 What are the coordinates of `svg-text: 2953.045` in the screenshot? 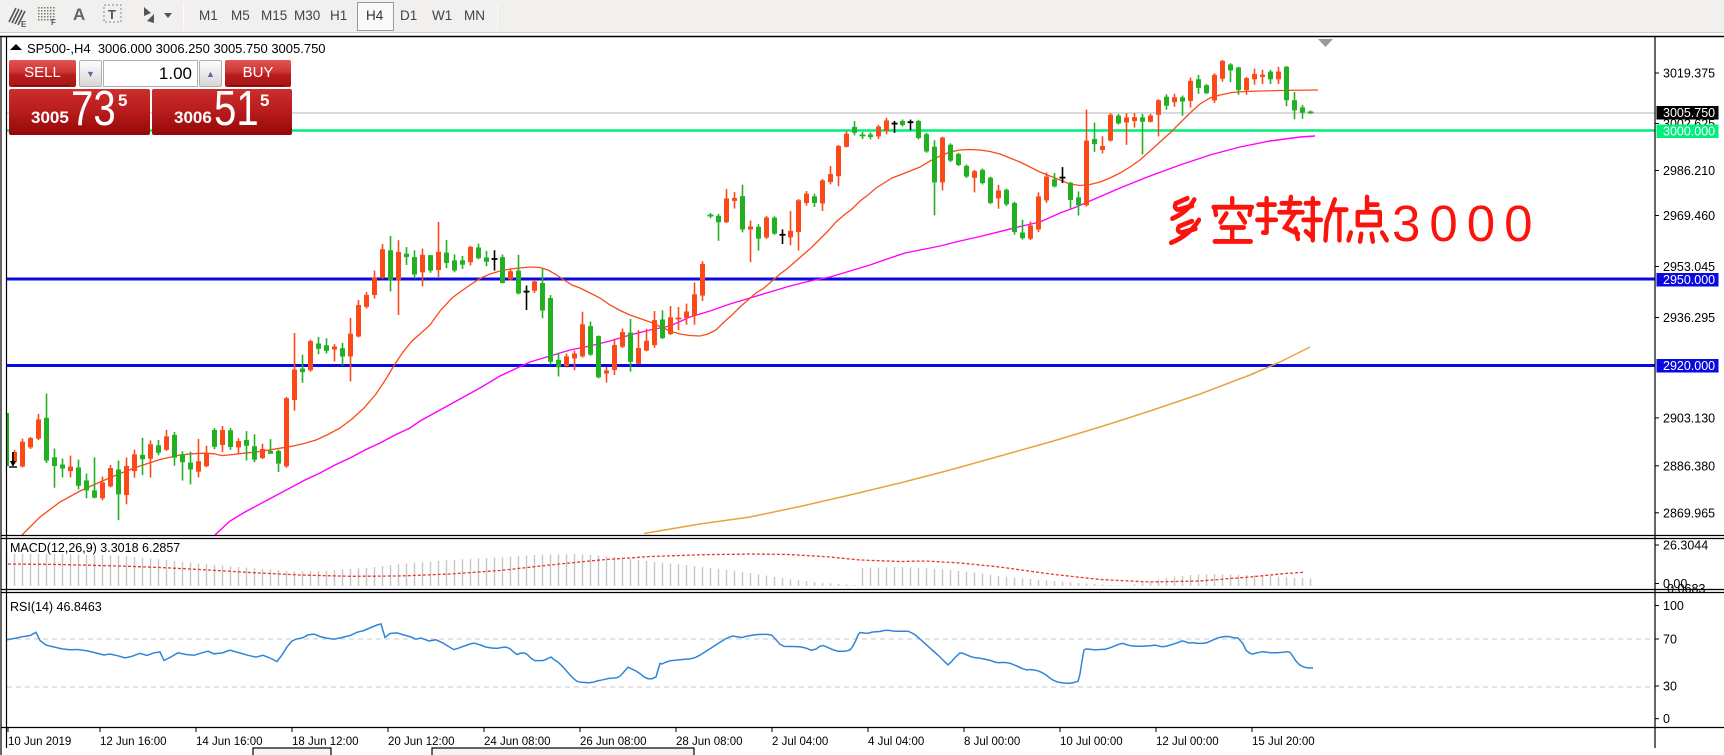 It's located at (1689, 267).